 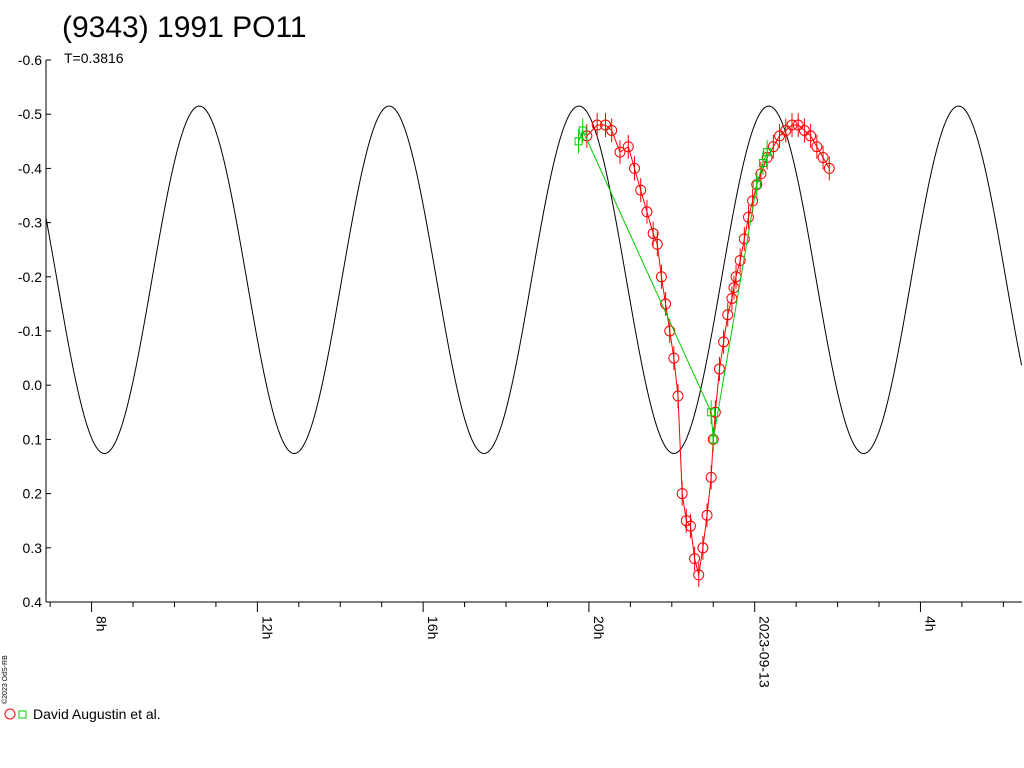 I want to click on x-tick-label: 16h, so click(x=433, y=627).